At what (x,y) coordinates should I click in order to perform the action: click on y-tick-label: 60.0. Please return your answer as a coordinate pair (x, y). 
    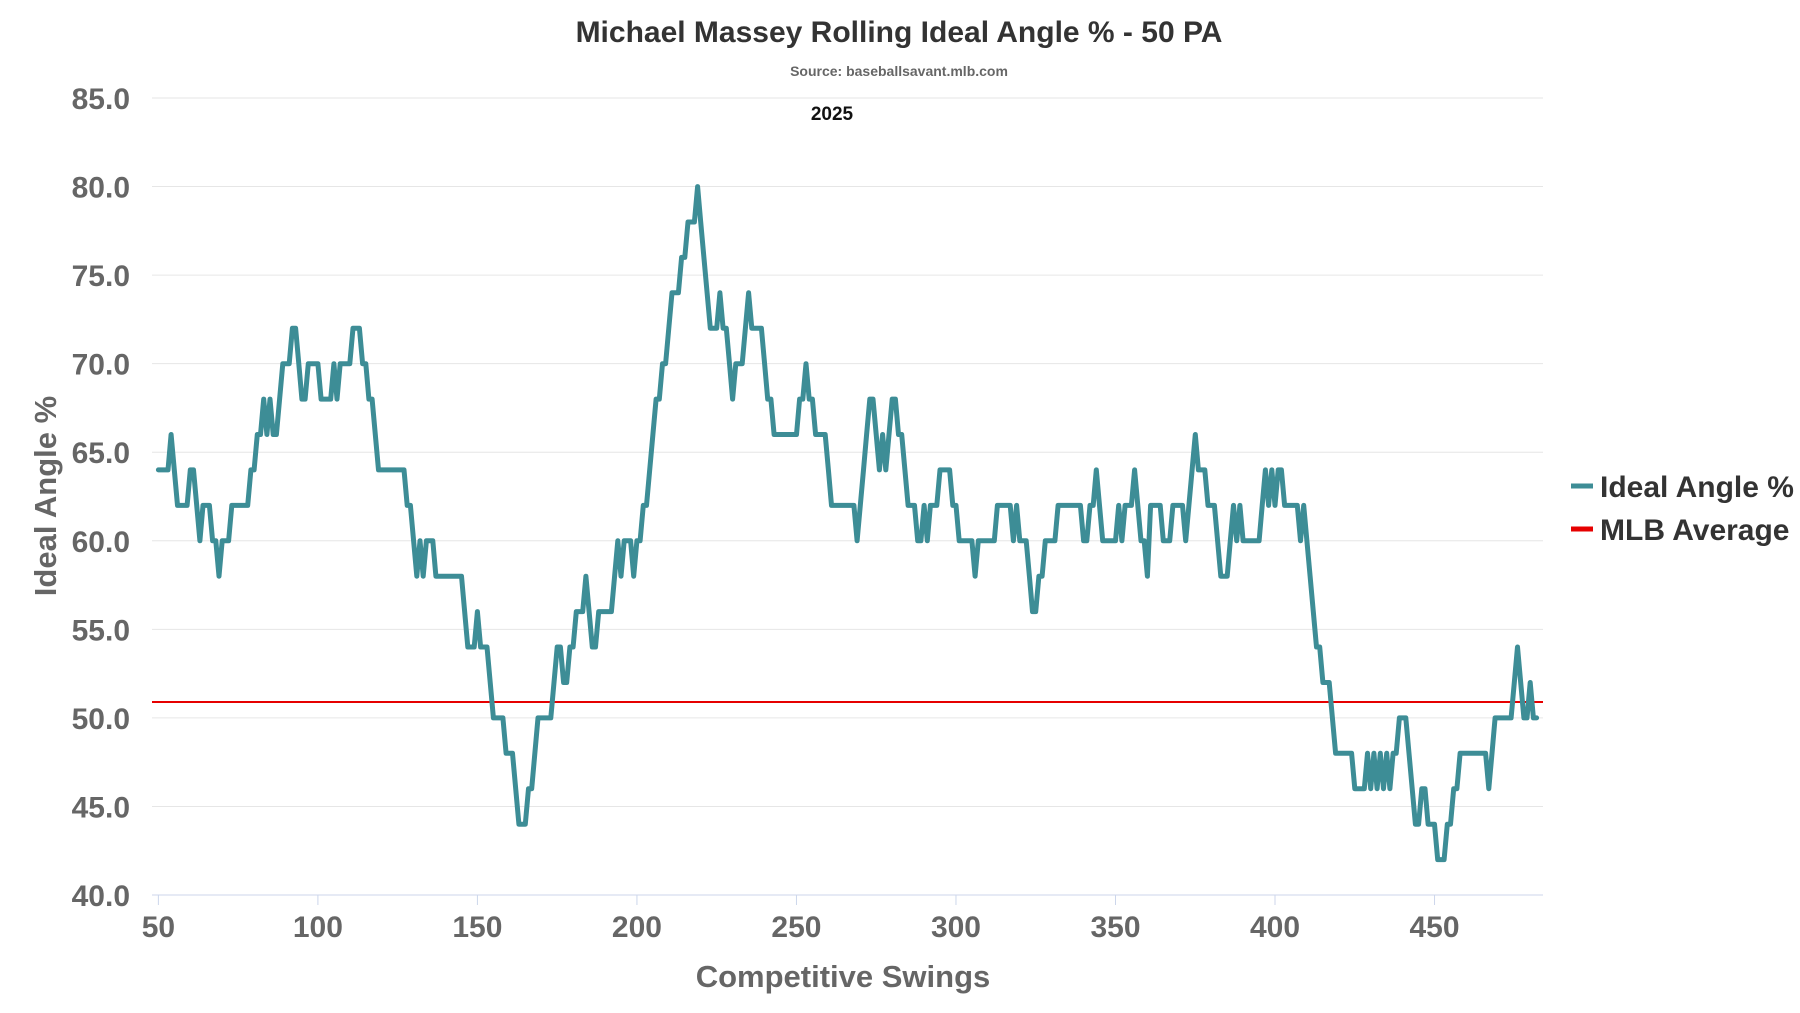
    Looking at the image, I should click on (101, 542).